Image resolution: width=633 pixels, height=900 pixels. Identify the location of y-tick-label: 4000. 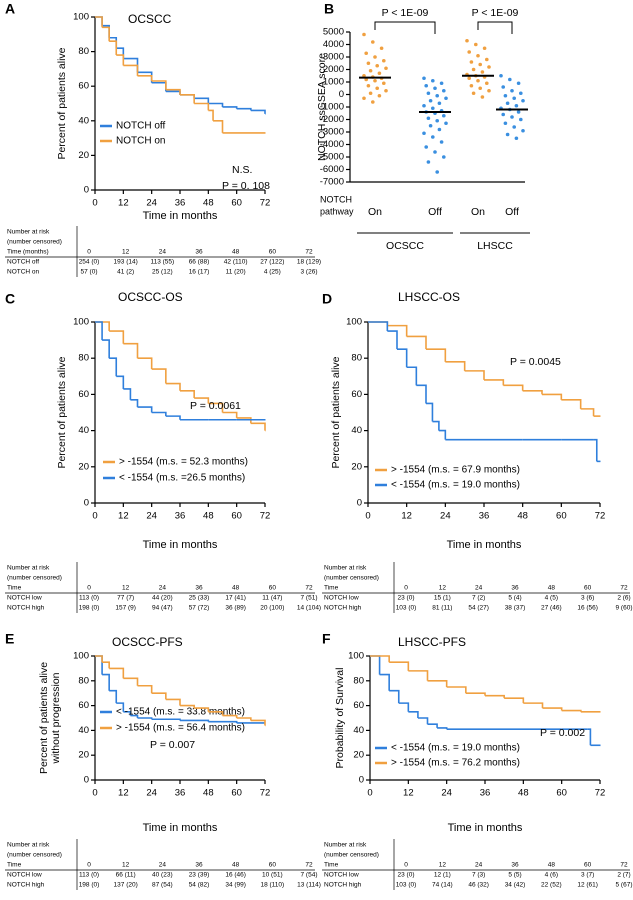
(333, 44).